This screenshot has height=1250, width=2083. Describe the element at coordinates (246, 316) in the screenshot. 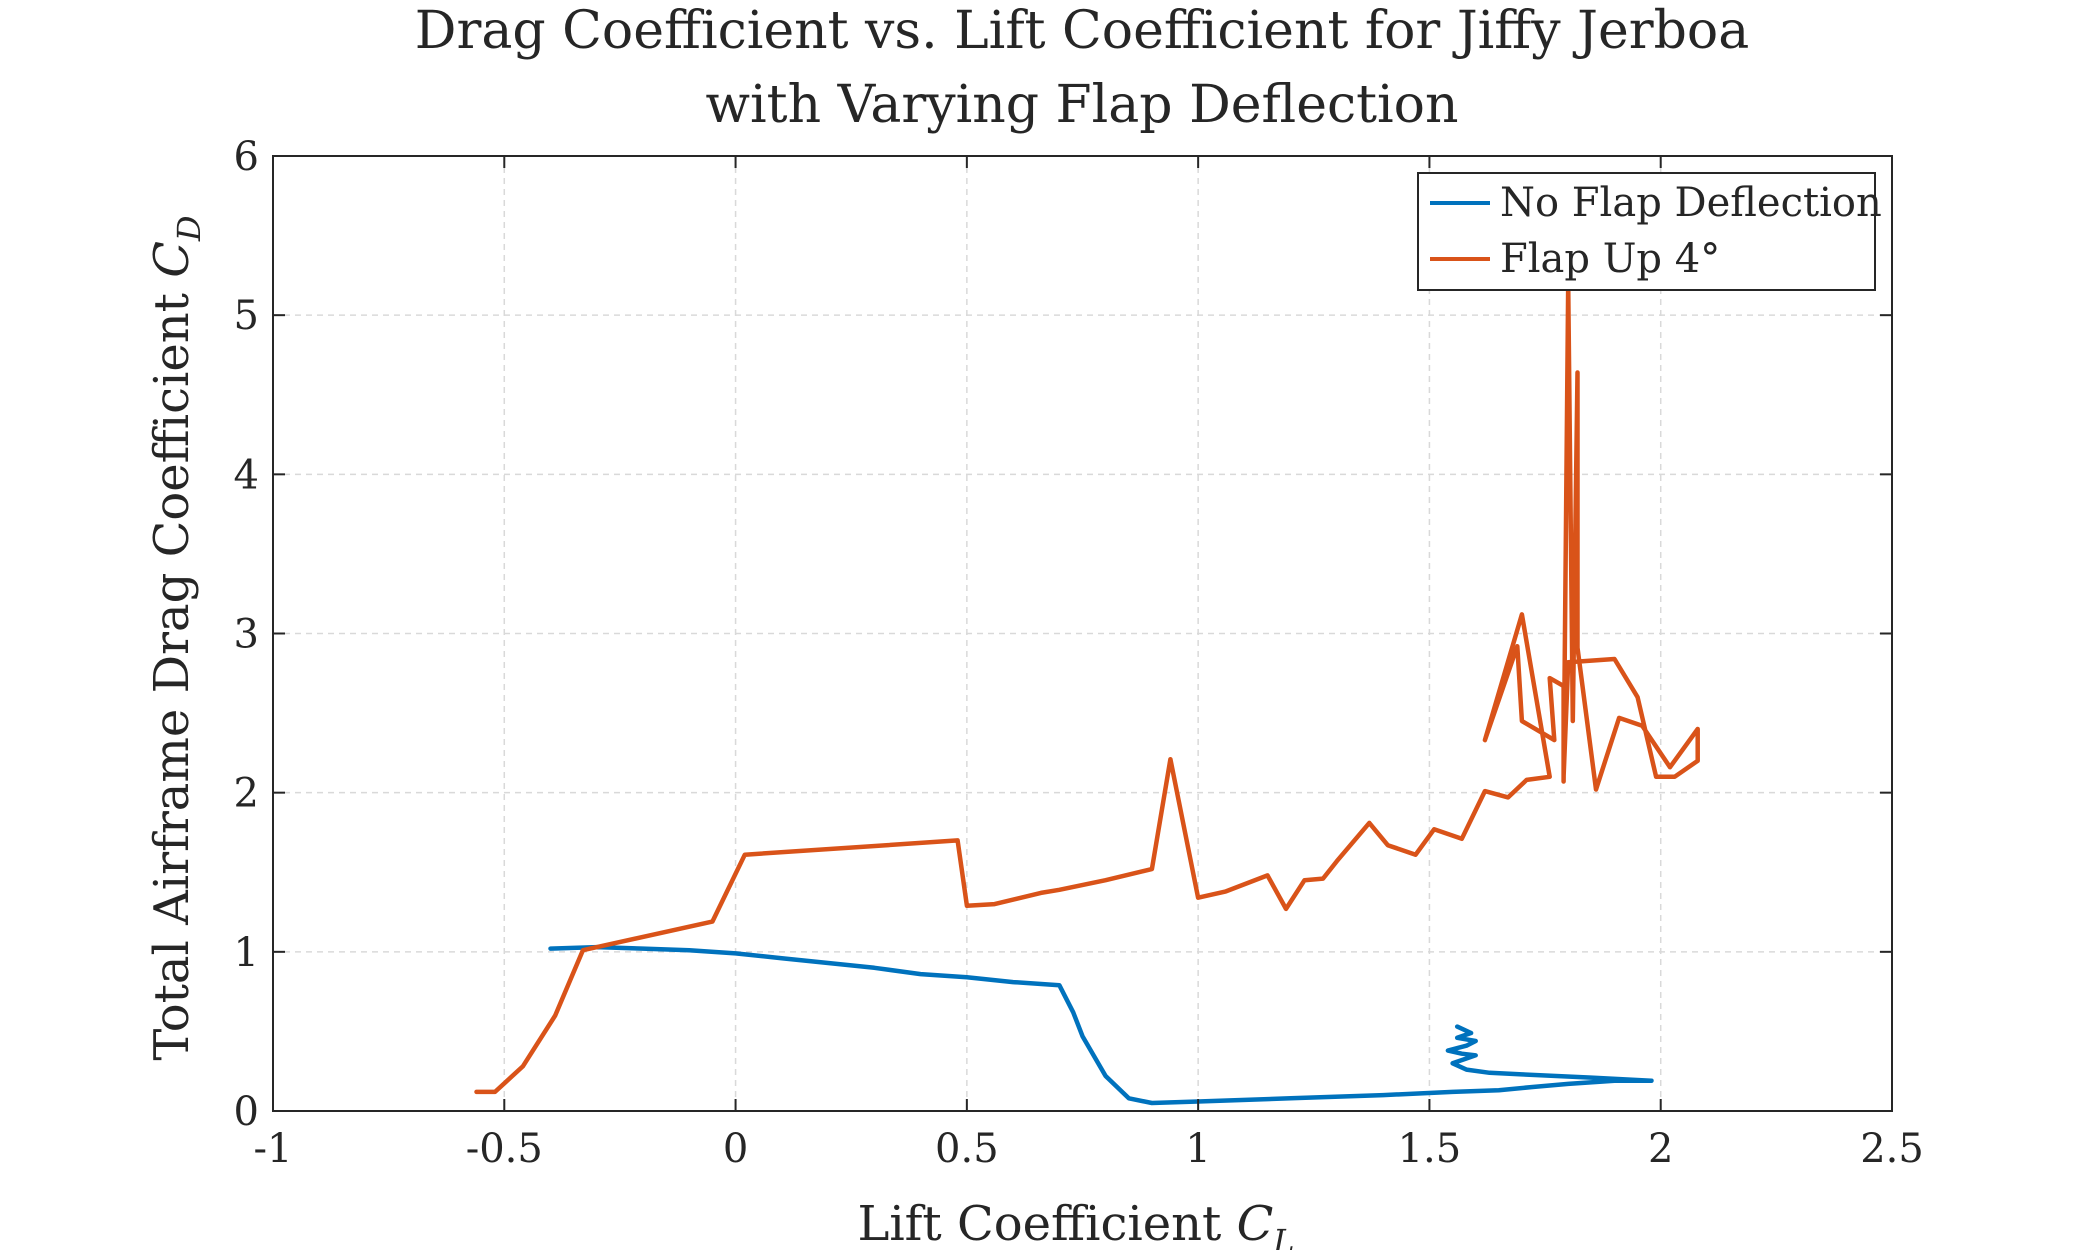

I see `y-tick-label: 5` at that location.